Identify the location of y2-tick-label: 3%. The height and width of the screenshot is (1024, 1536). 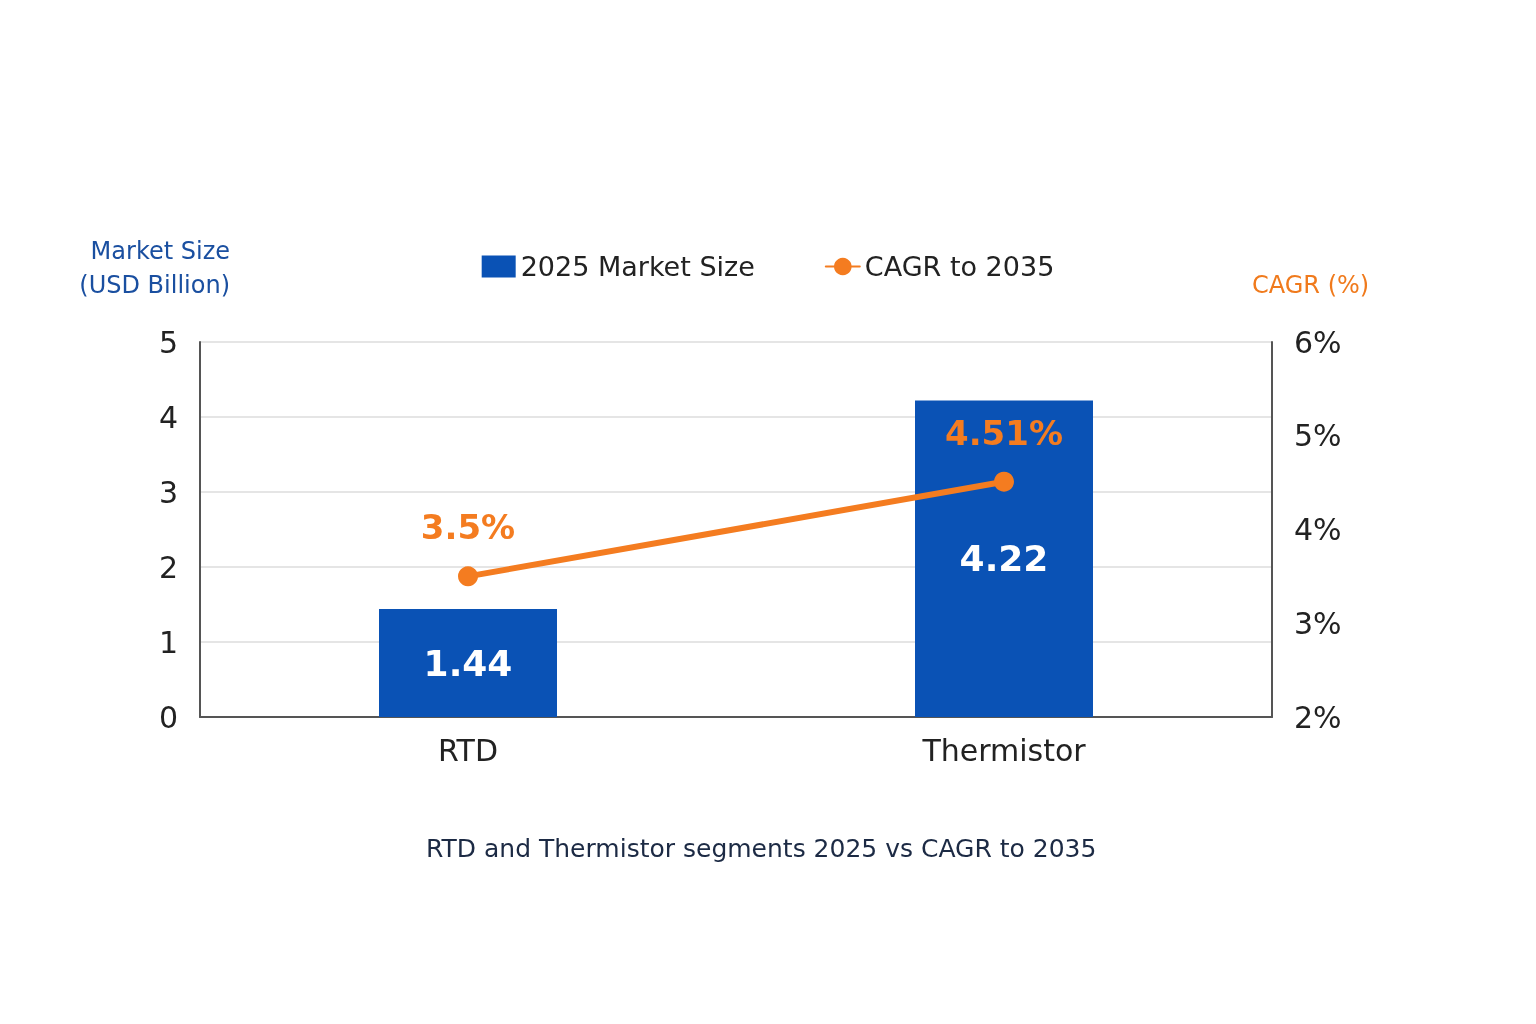
(1318, 623).